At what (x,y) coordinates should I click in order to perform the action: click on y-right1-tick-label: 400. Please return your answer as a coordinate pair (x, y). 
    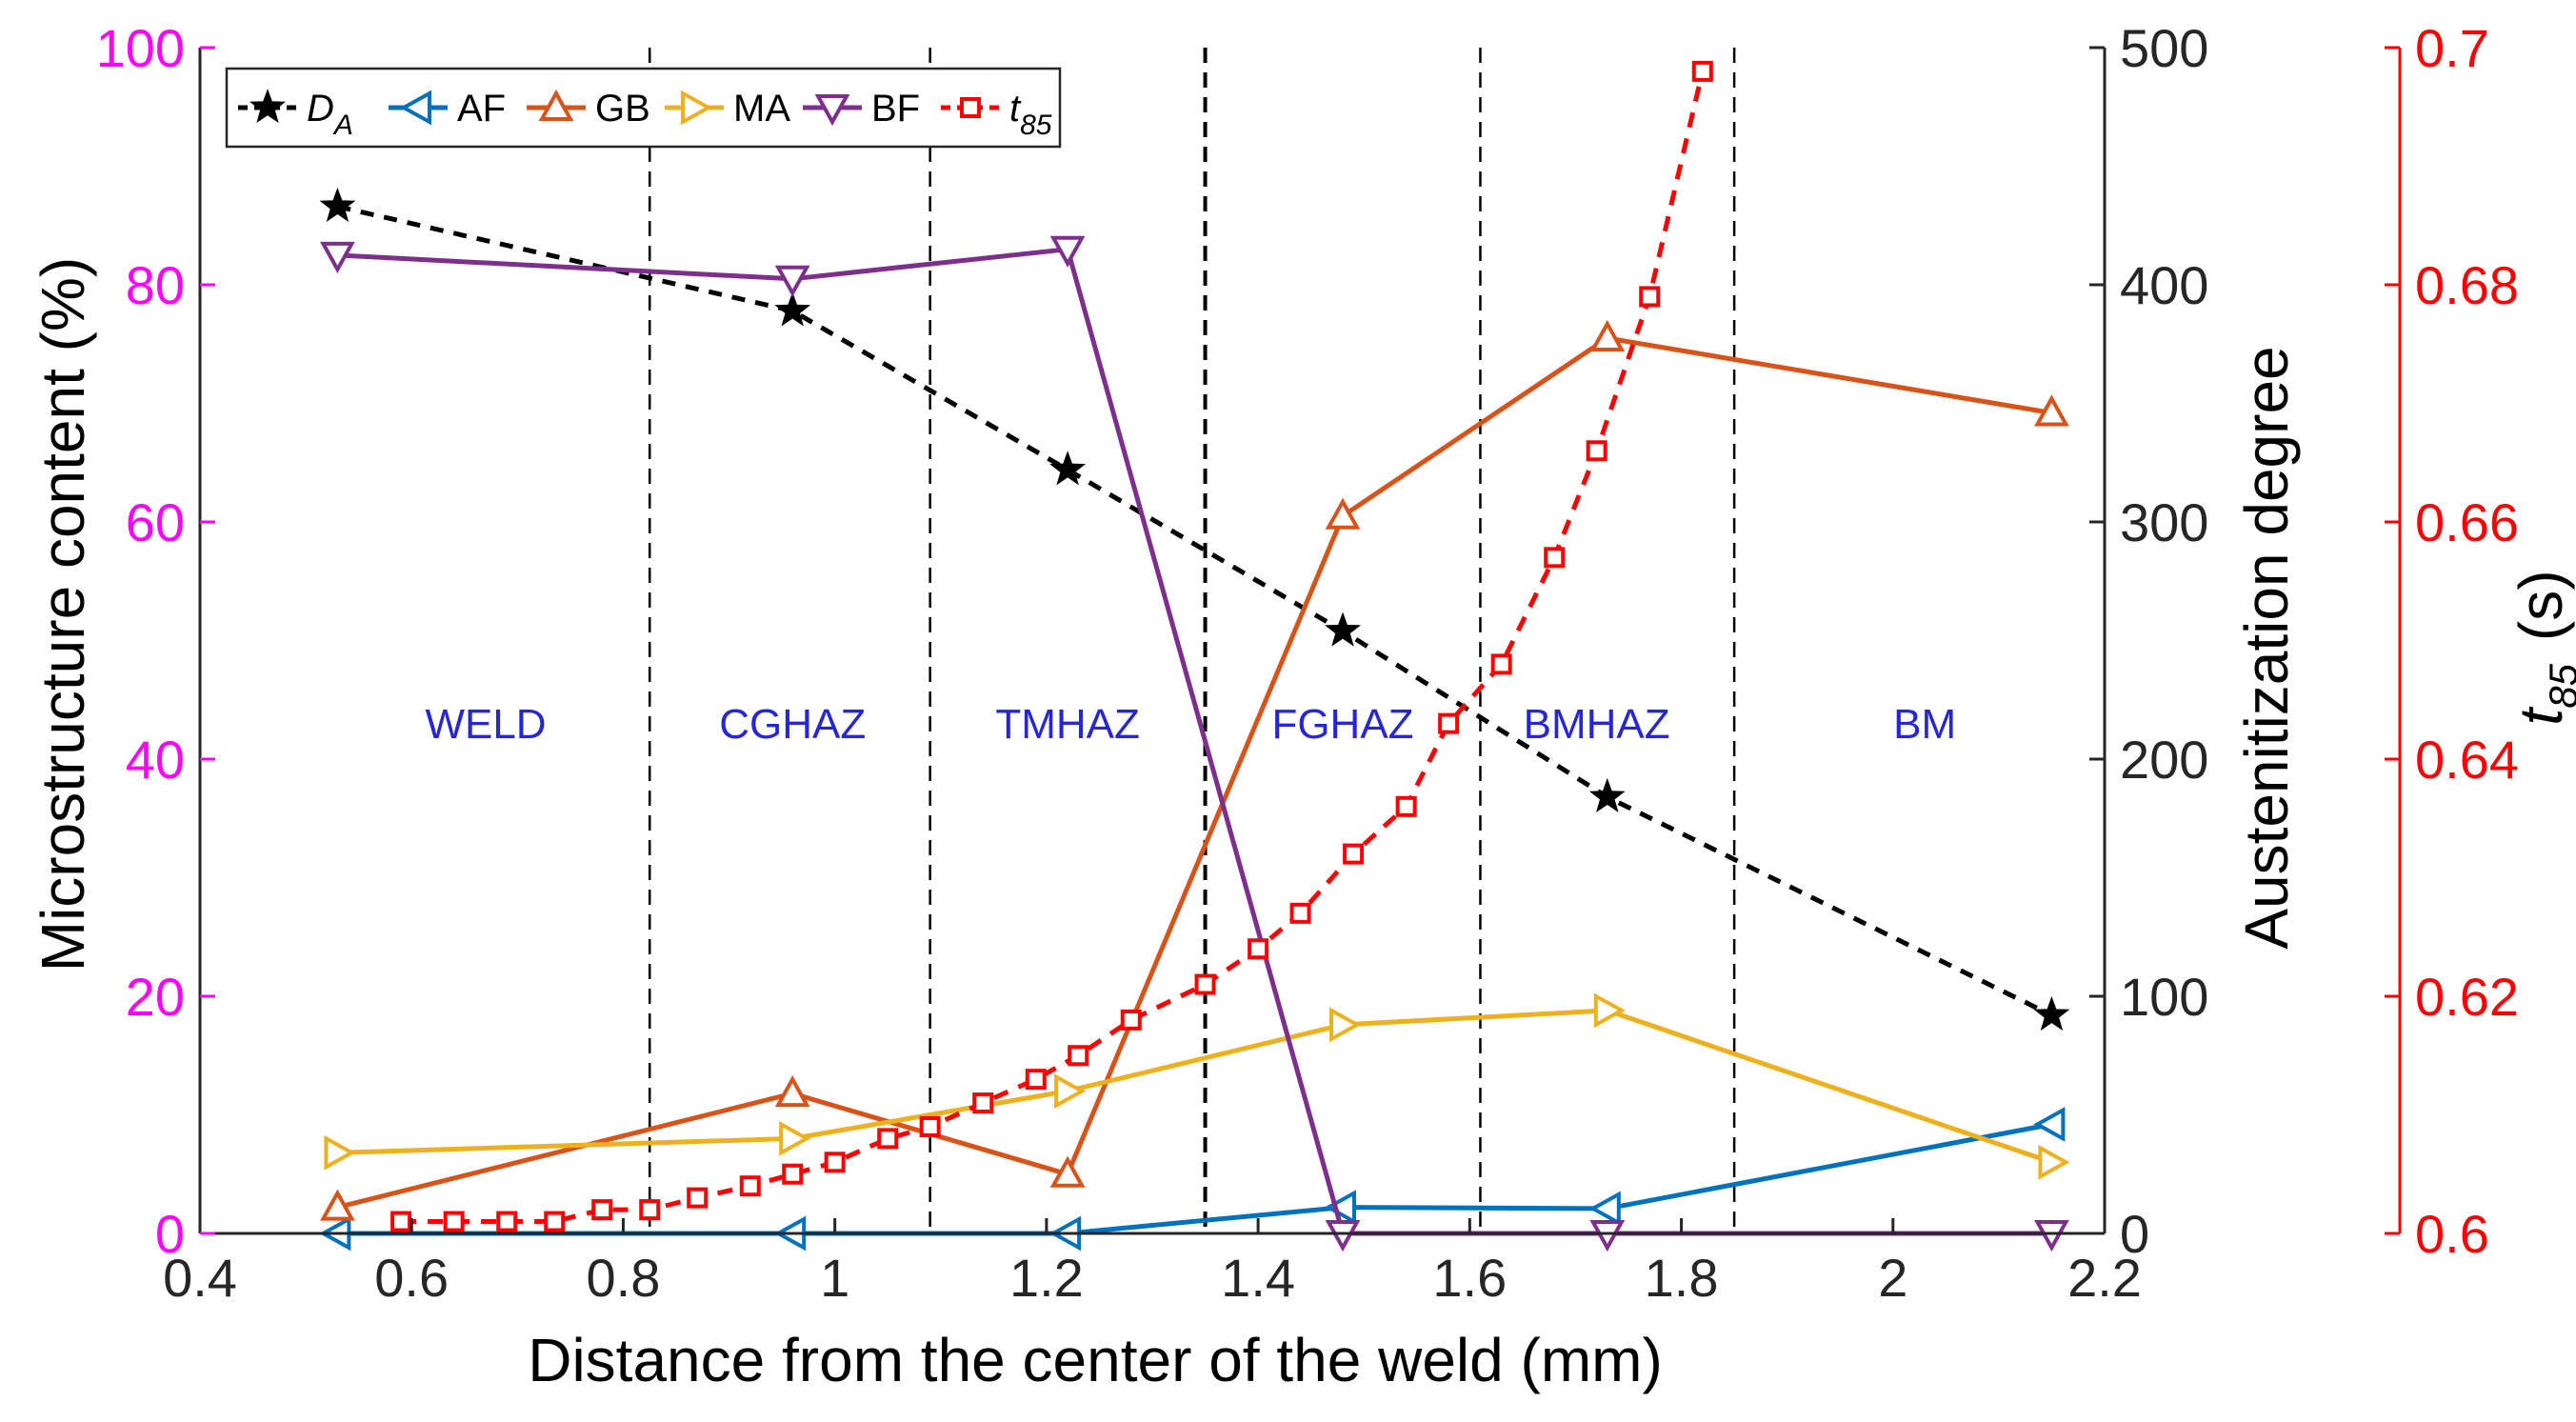
    Looking at the image, I should click on (2164, 285).